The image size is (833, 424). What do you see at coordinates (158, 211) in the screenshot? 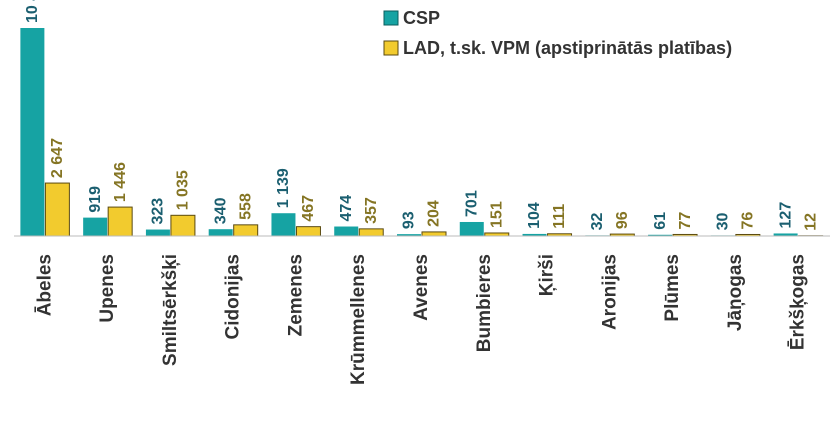
I see `data-label: 323` at bounding box center [158, 211].